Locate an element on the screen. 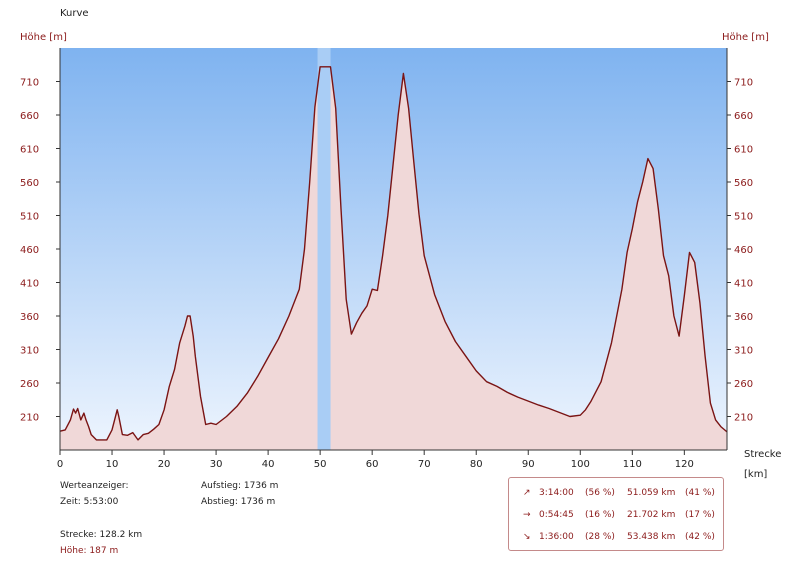  ascent-value: Aufstieg: 1736 m is located at coordinates (240, 486).